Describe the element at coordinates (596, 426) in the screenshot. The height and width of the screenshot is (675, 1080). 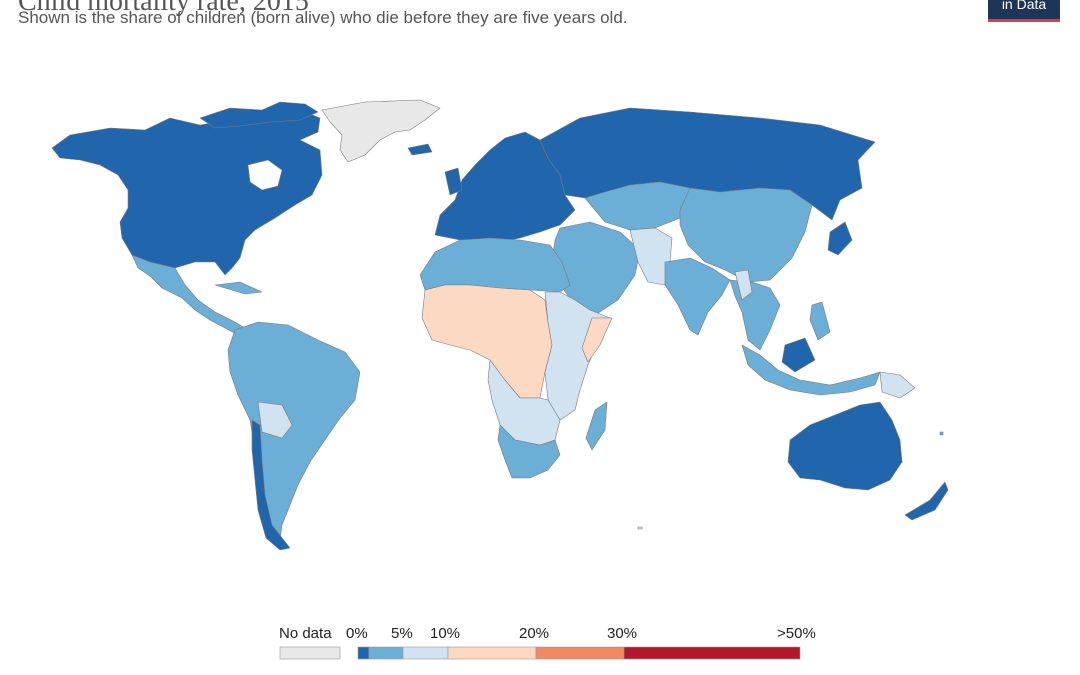
I see `region-madagascar` at that location.